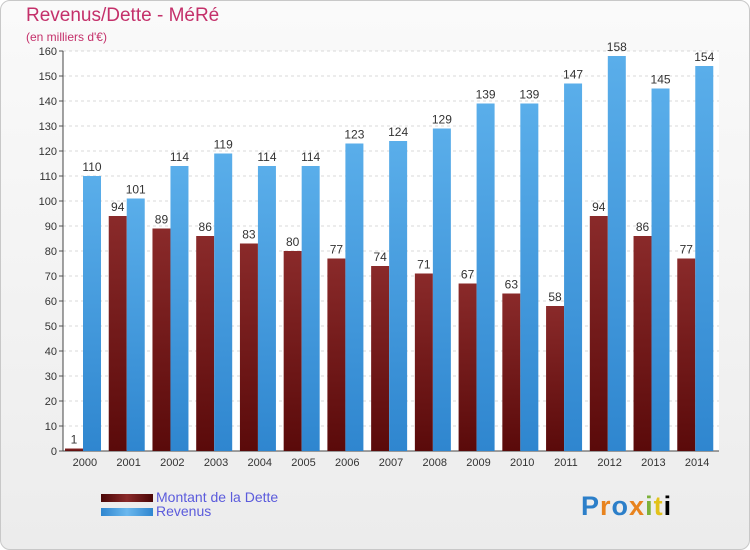 The image size is (750, 550). What do you see at coordinates (85, 463) in the screenshot?
I see `x-tick-label: 2000` at bounding box center [85, 463].